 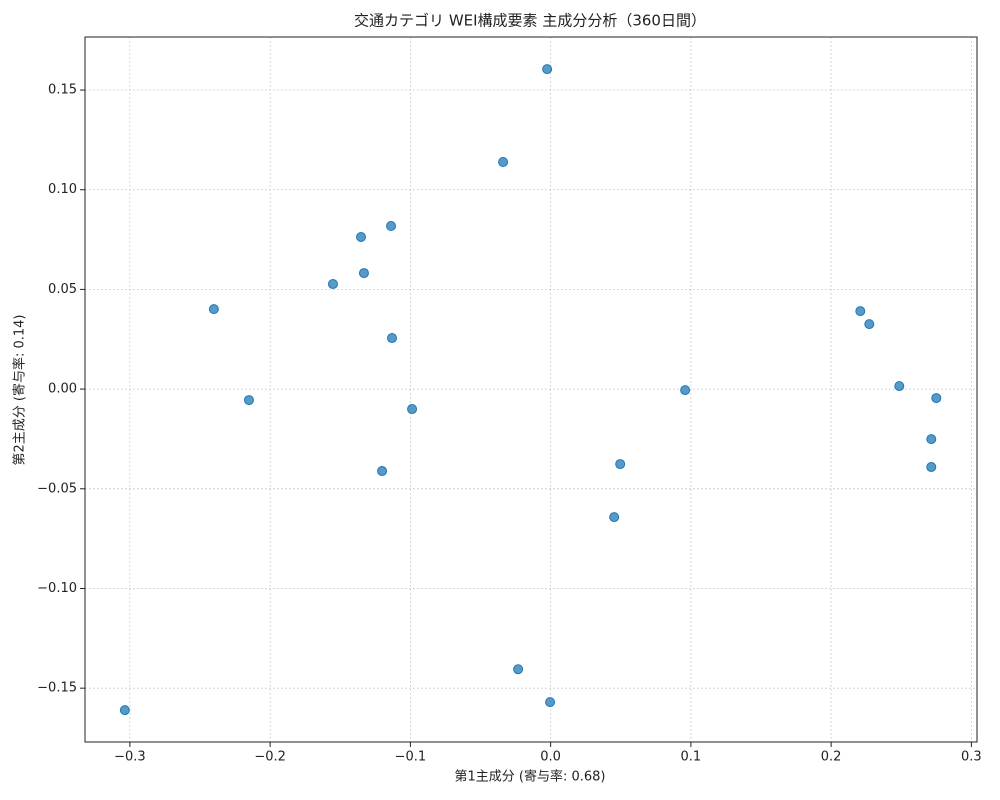 I want to click on x-tick-label: 0.0, so click(x=550, y=757).